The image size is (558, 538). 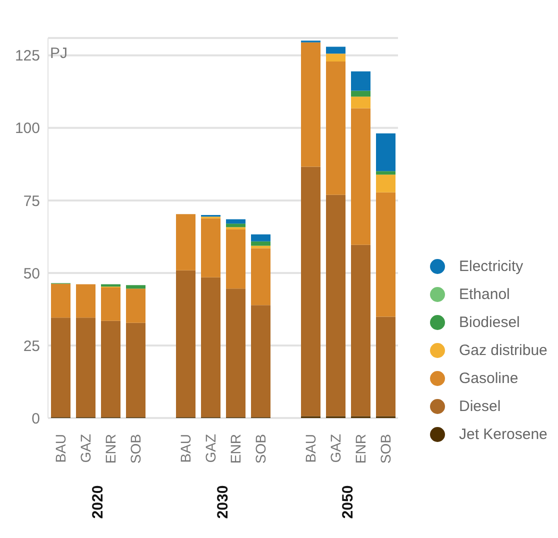 I want to click on legend-label: Electricity, so click(x=491, y=266).